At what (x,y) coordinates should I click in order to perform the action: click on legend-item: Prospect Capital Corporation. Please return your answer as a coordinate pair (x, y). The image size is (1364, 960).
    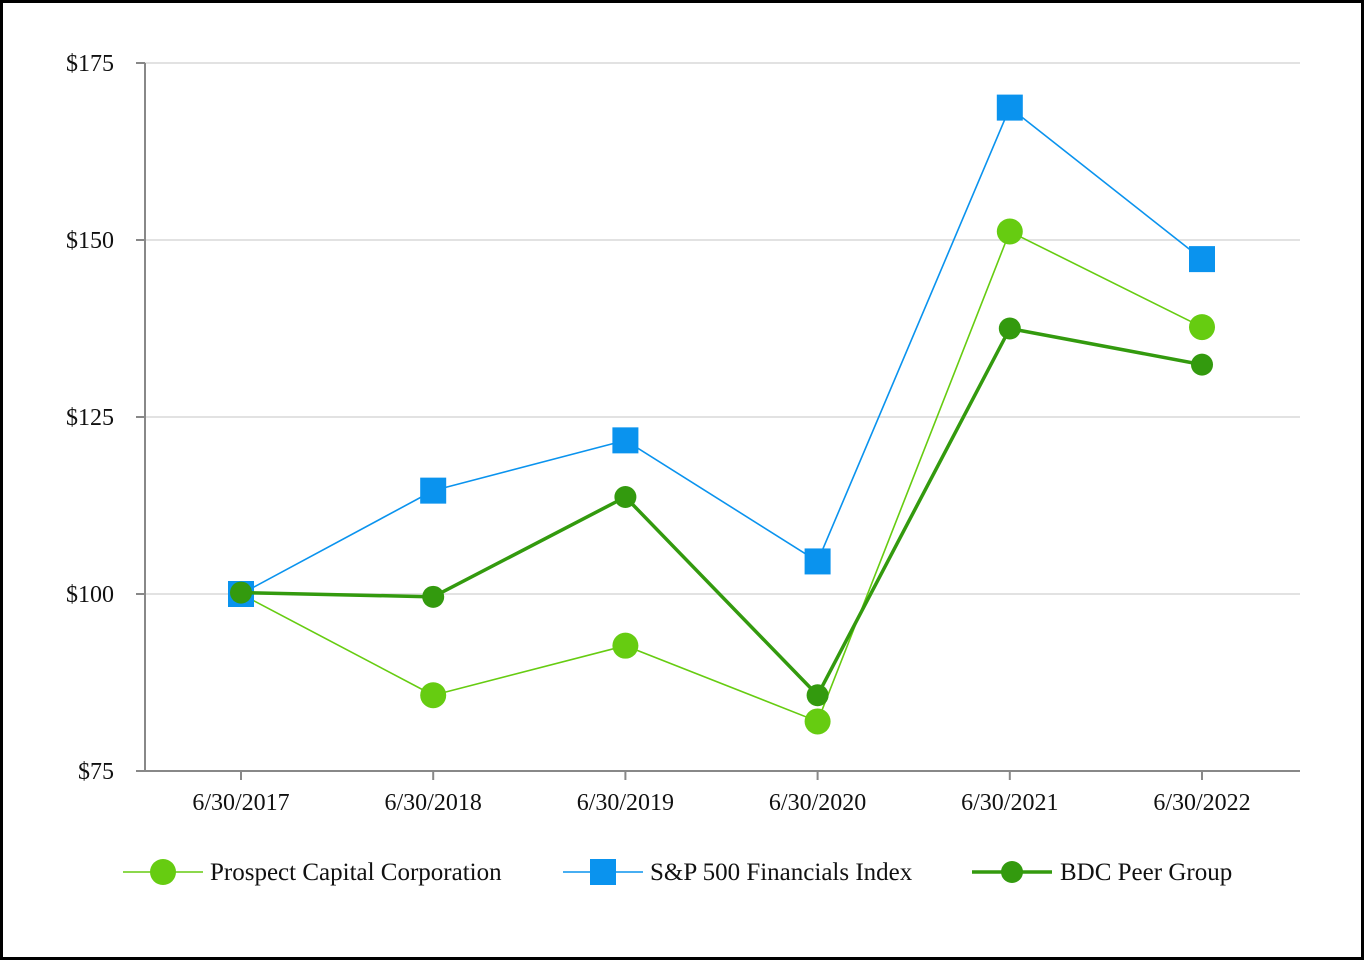
    Looking at the image, I should click on (312, 872).